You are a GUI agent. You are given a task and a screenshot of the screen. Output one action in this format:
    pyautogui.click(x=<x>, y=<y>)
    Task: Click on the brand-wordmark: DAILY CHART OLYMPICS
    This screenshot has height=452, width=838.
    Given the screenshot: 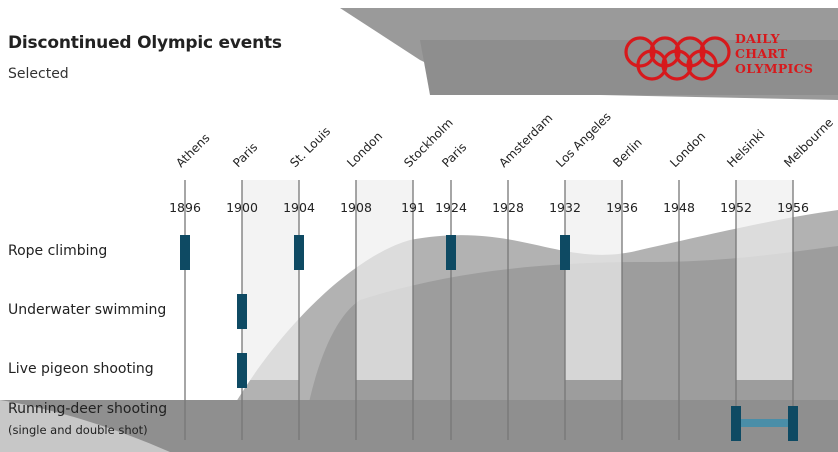 What is the action you would take?
    pyautogui.click(x=774, y=53)
    